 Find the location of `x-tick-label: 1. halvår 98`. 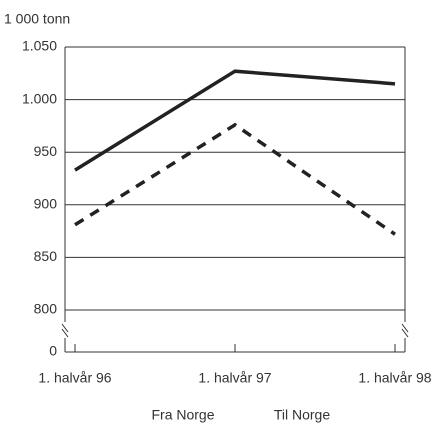

x-tick-label: 1. halvår 98 is located at coordinates (394, 378).